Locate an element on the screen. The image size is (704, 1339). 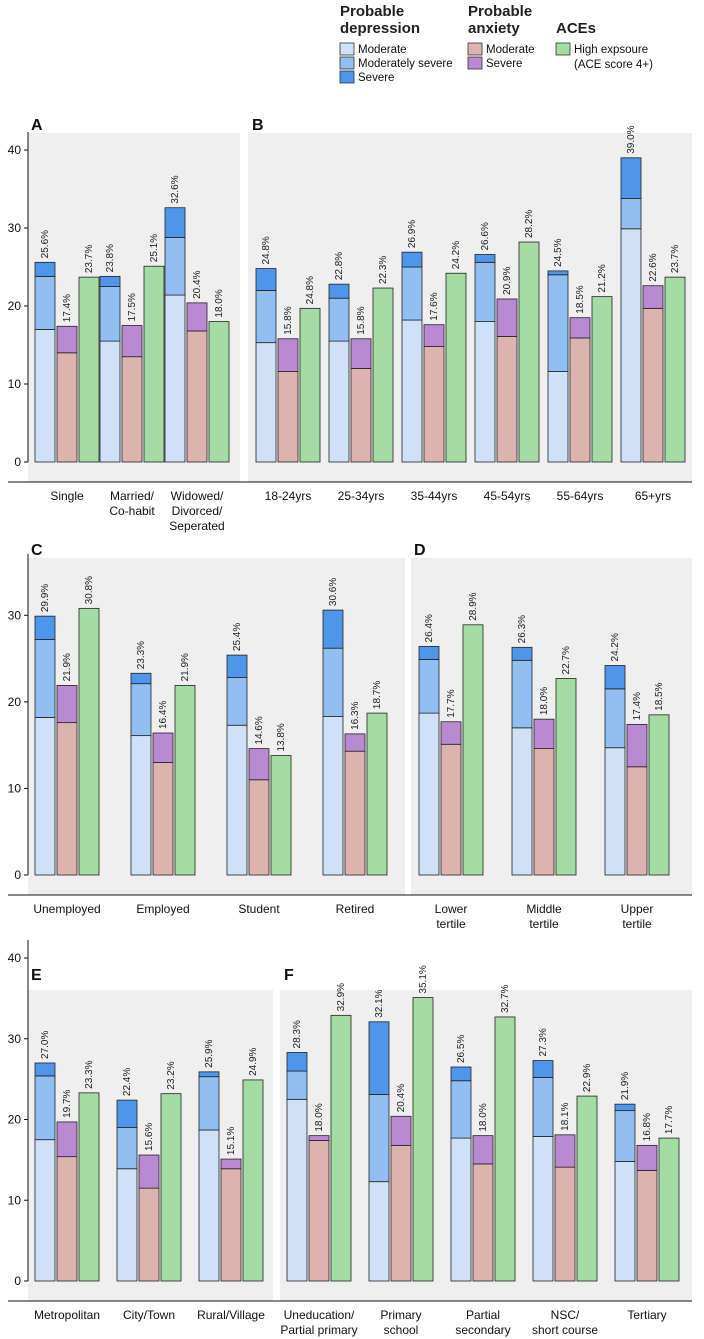
data-label-anxiety: 18.1% is located at coordinates (565, 1116).